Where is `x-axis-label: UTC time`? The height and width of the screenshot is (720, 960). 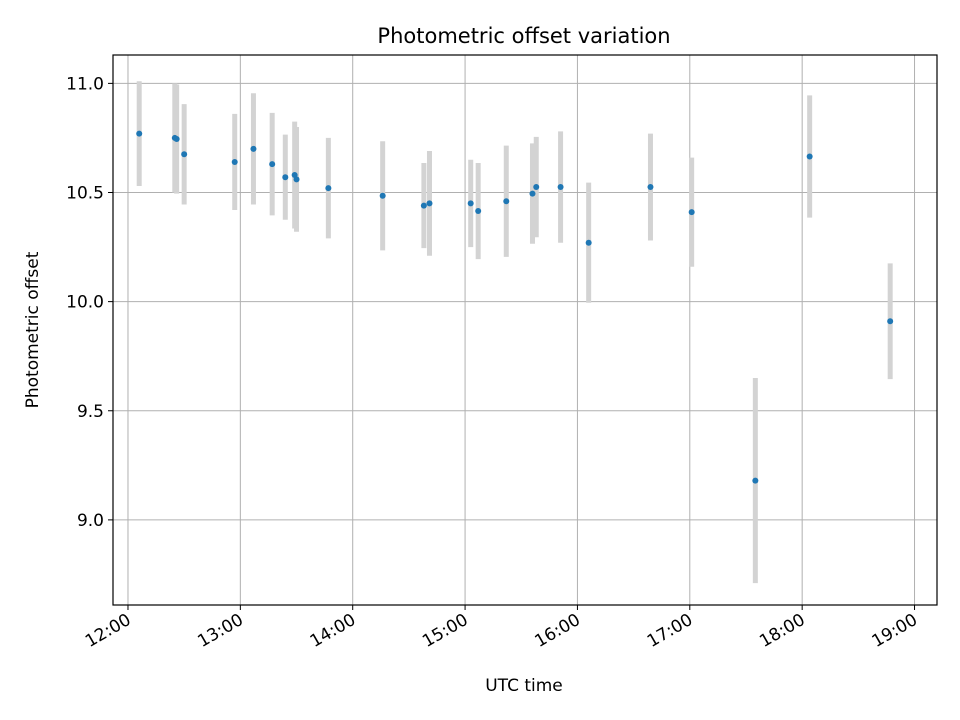
x-axis-label: UTC time is located at coordinates (524, 686).